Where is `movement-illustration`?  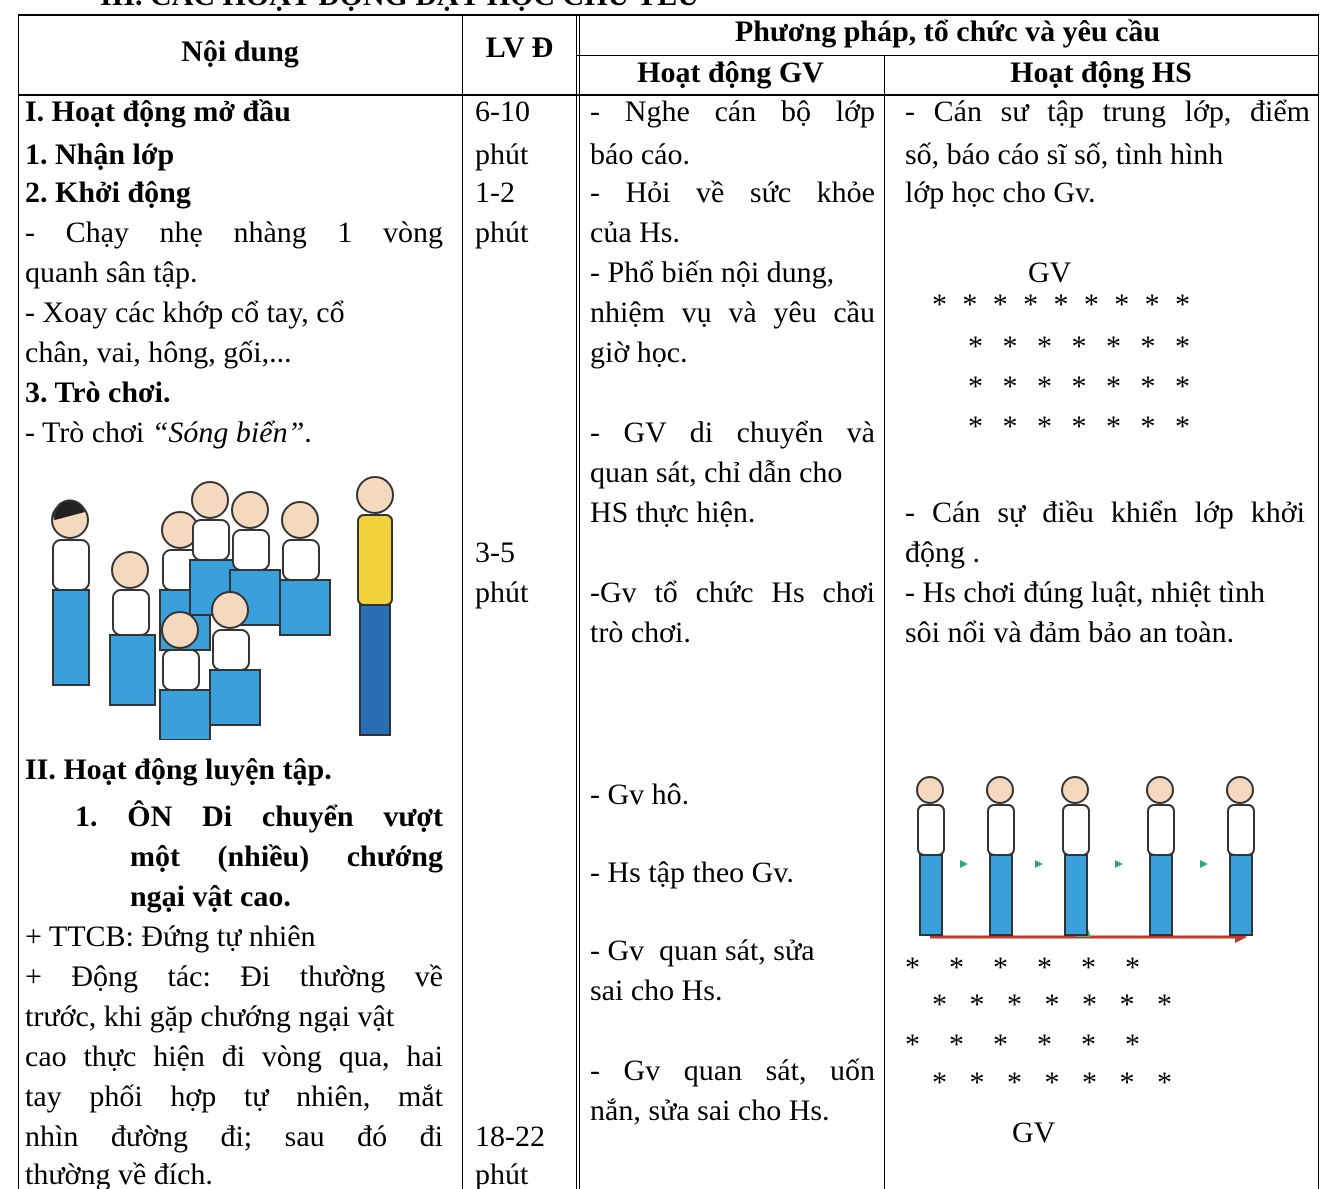
movement-illustration is located at coordinates (1085, 859).